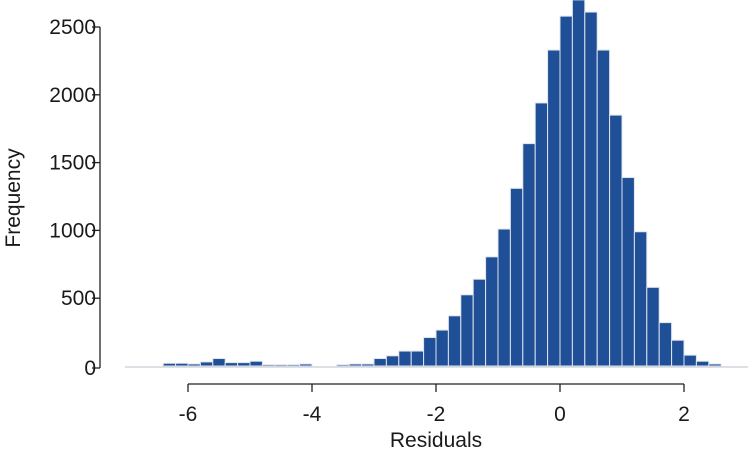 The image size is (750, 453). I want to click on x-axis-title: Residuals, so click(436, 440).